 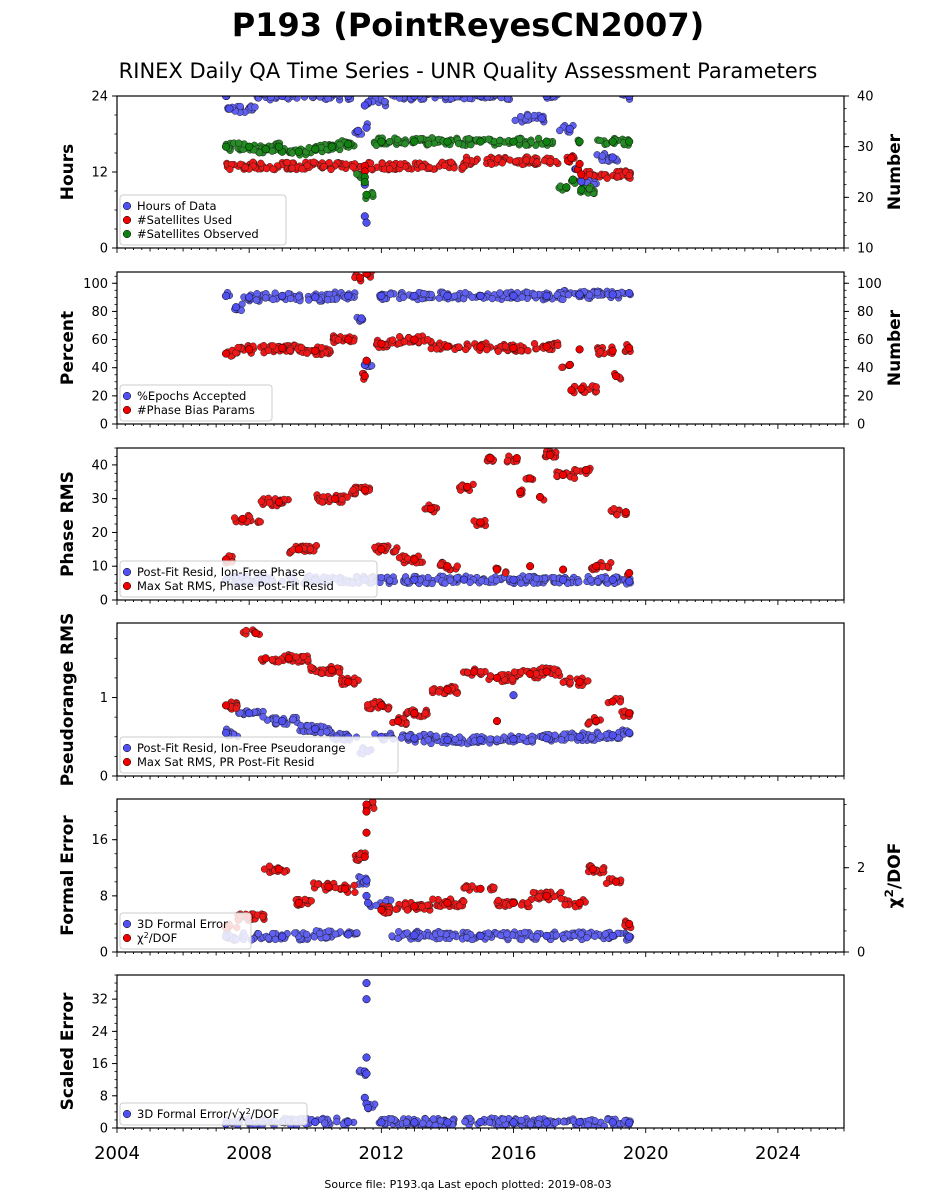 I want to click on y-axis-right-label: Number, so click(x=895, y=347).